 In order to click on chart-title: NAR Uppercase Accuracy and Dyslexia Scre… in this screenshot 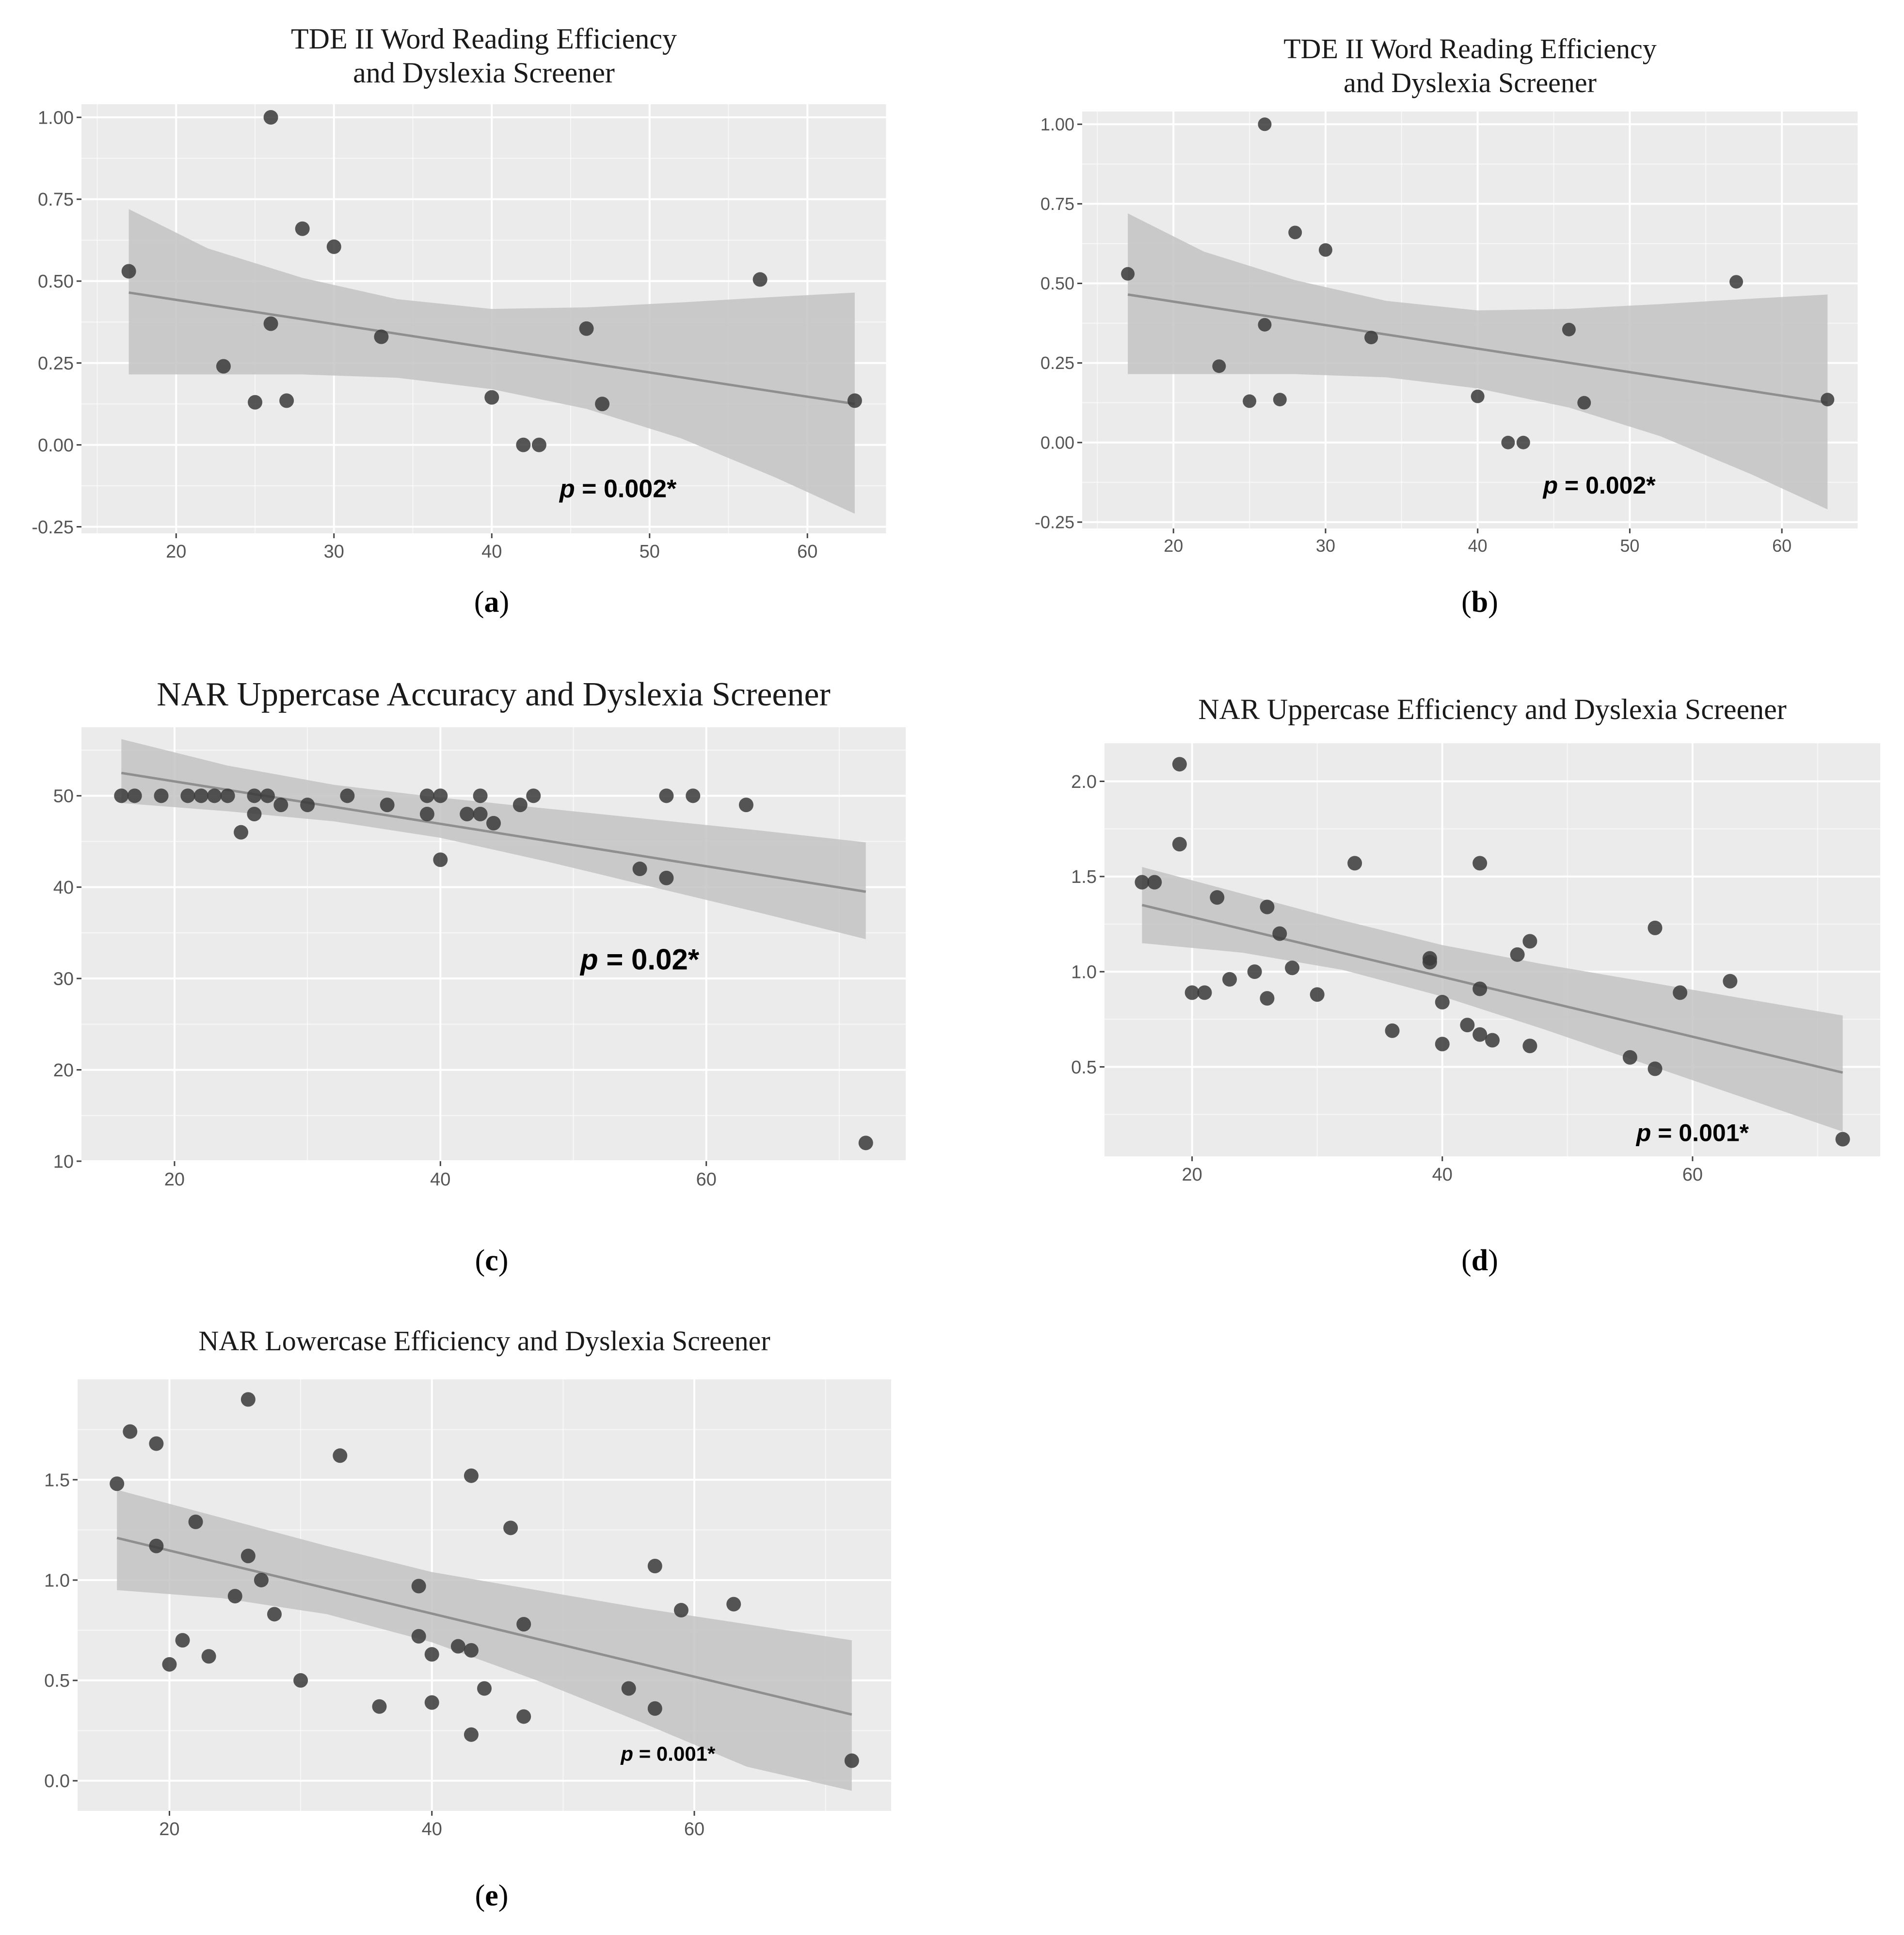, I will do `click(494, 695)`.